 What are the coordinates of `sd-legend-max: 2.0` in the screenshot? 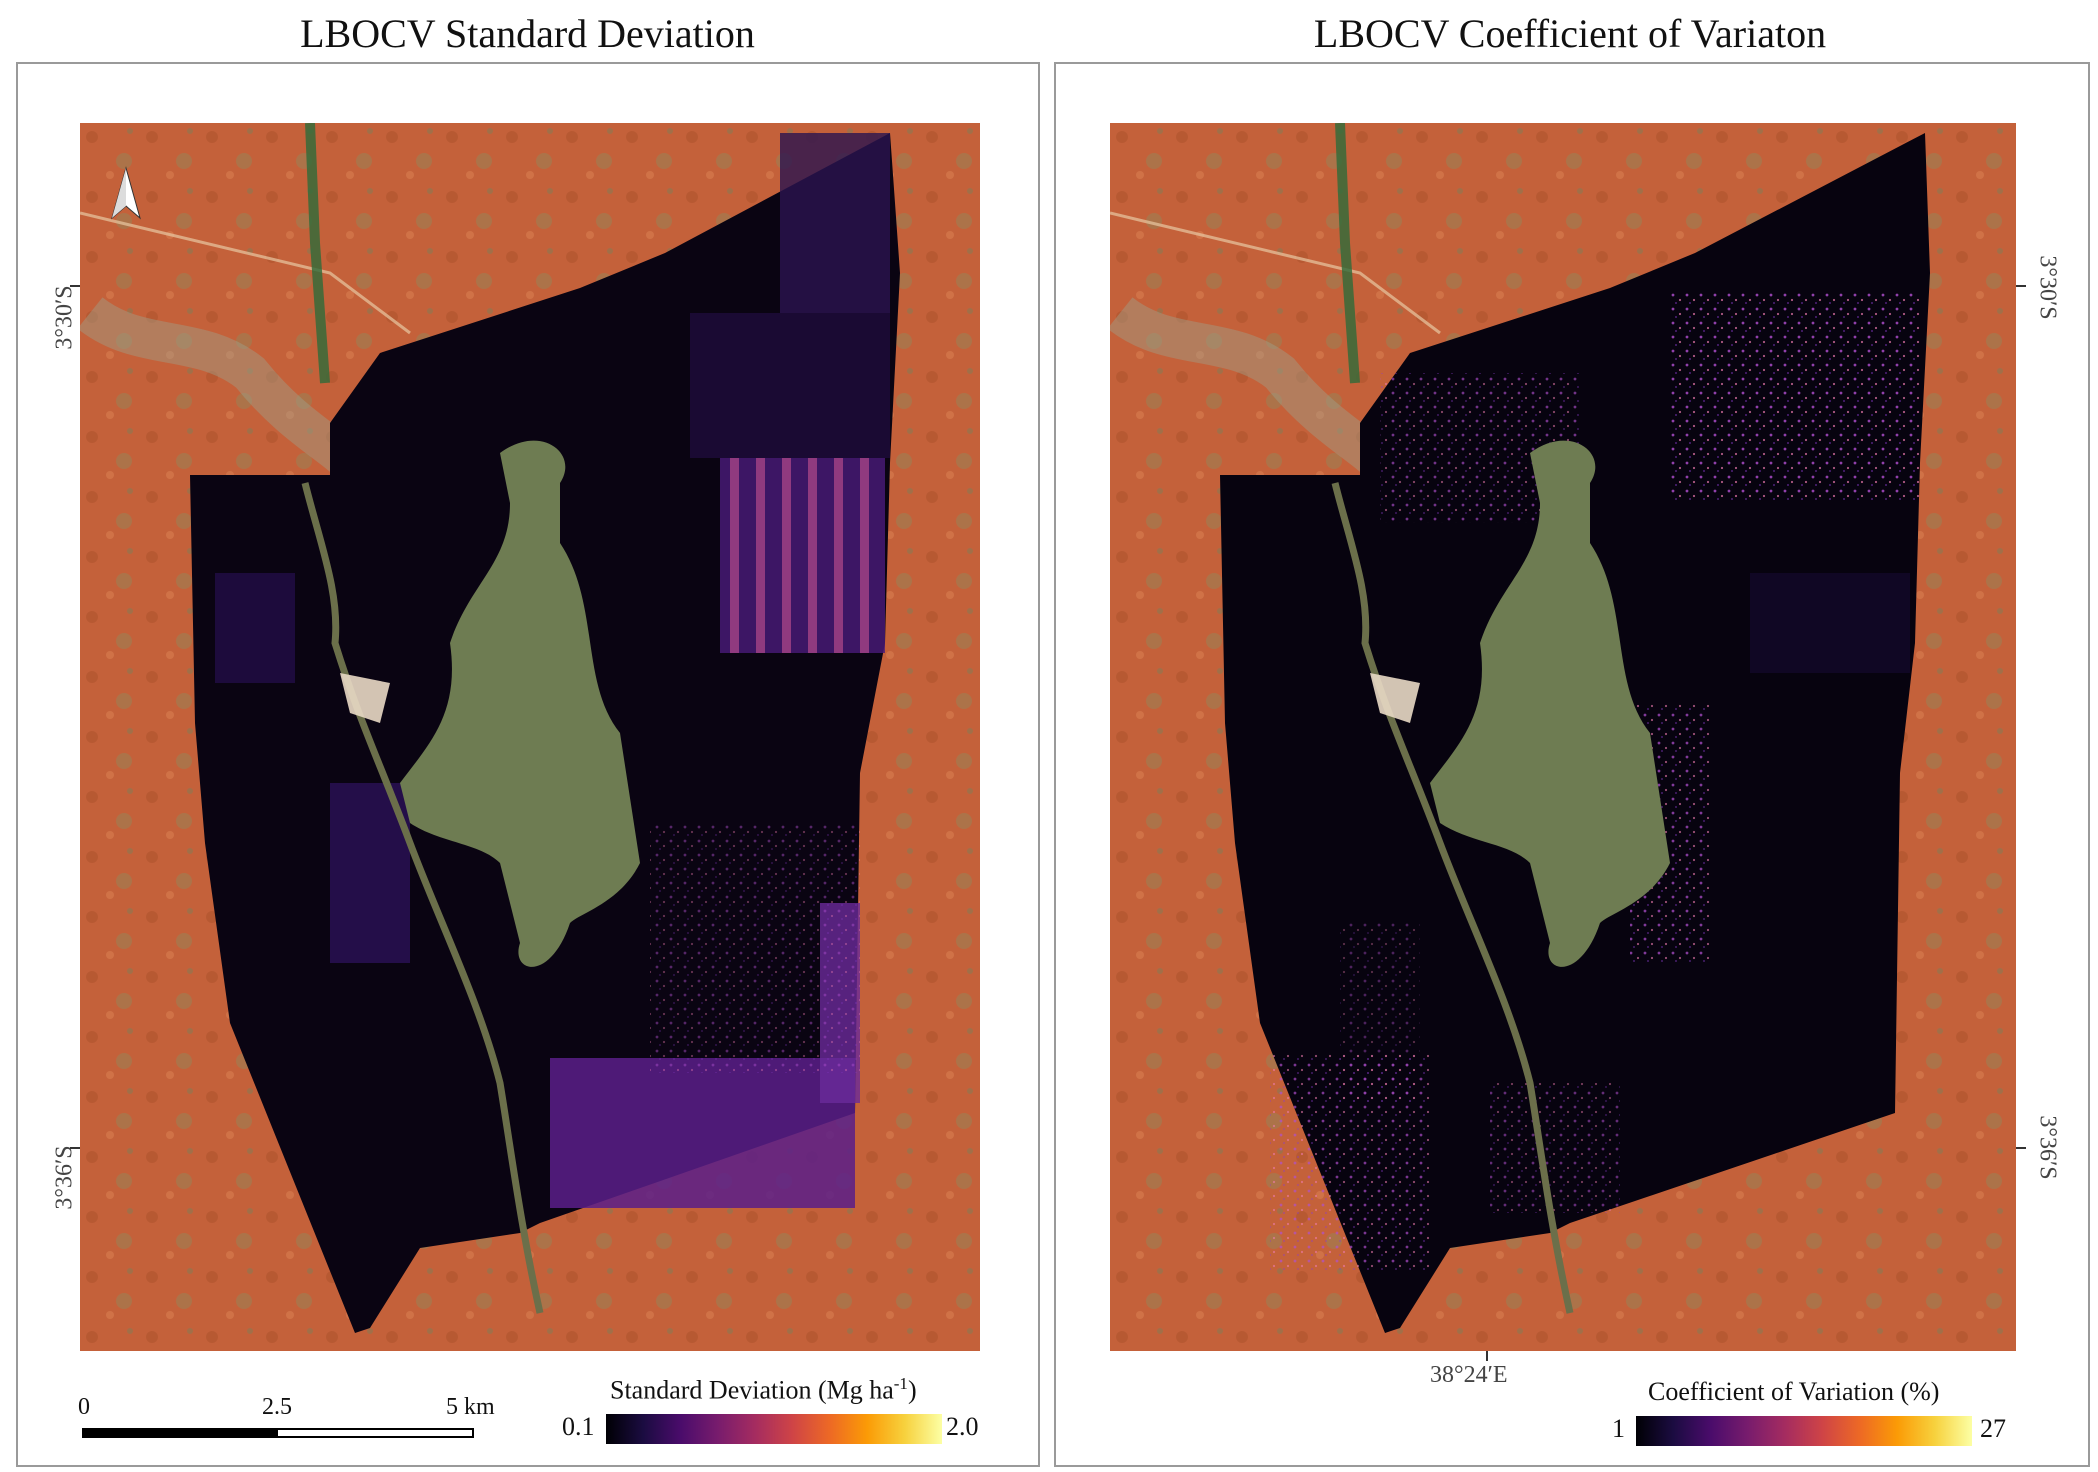 It's located at (962, 1426).